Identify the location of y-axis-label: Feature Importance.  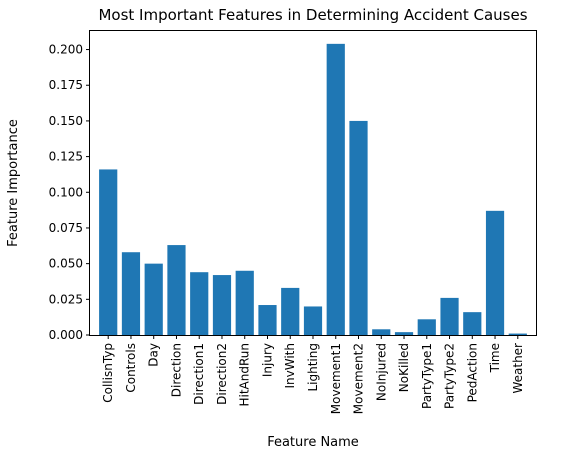
(13, 183).